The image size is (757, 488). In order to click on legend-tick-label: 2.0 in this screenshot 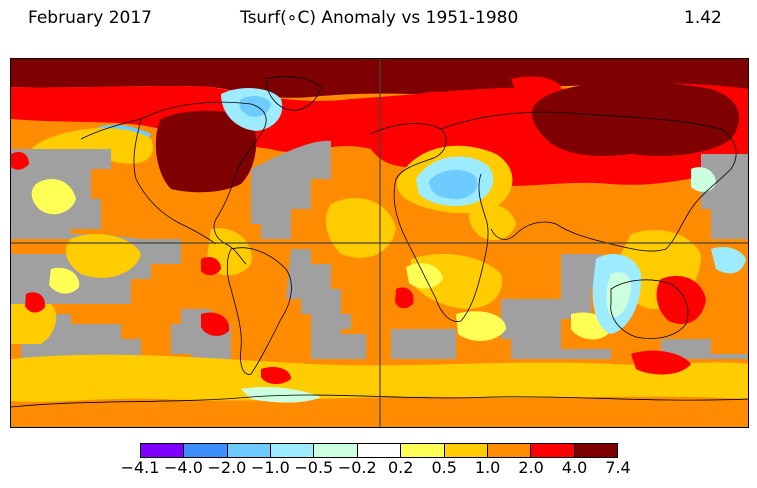, I will do `click(531, 467)`.